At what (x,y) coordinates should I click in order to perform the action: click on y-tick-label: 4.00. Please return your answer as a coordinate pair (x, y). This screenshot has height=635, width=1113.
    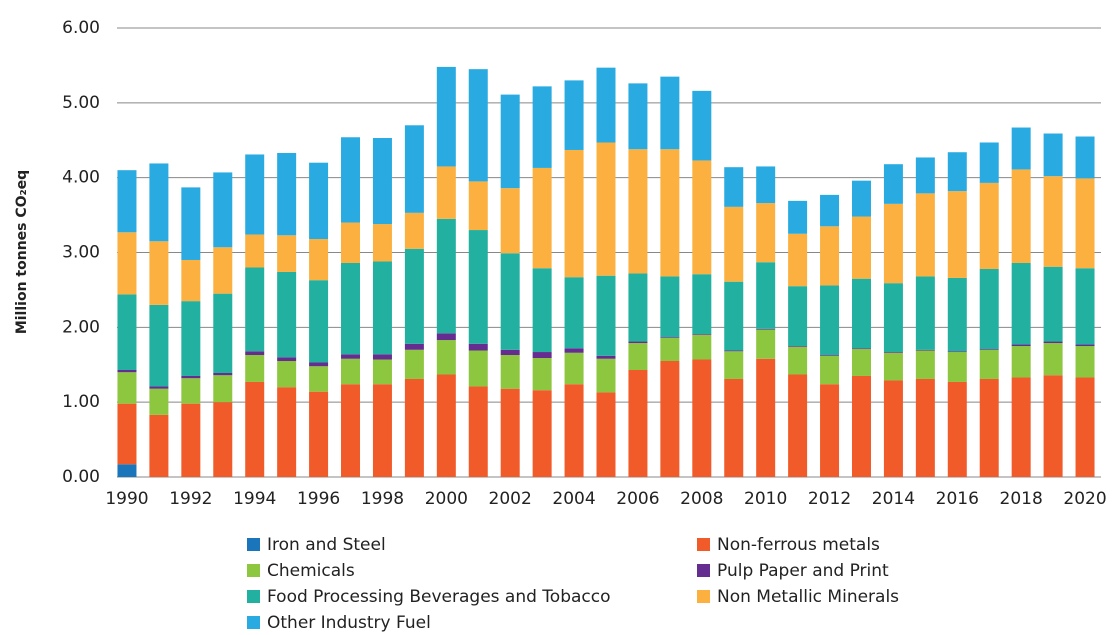
    Looking at the image, I should click on (81, 178).